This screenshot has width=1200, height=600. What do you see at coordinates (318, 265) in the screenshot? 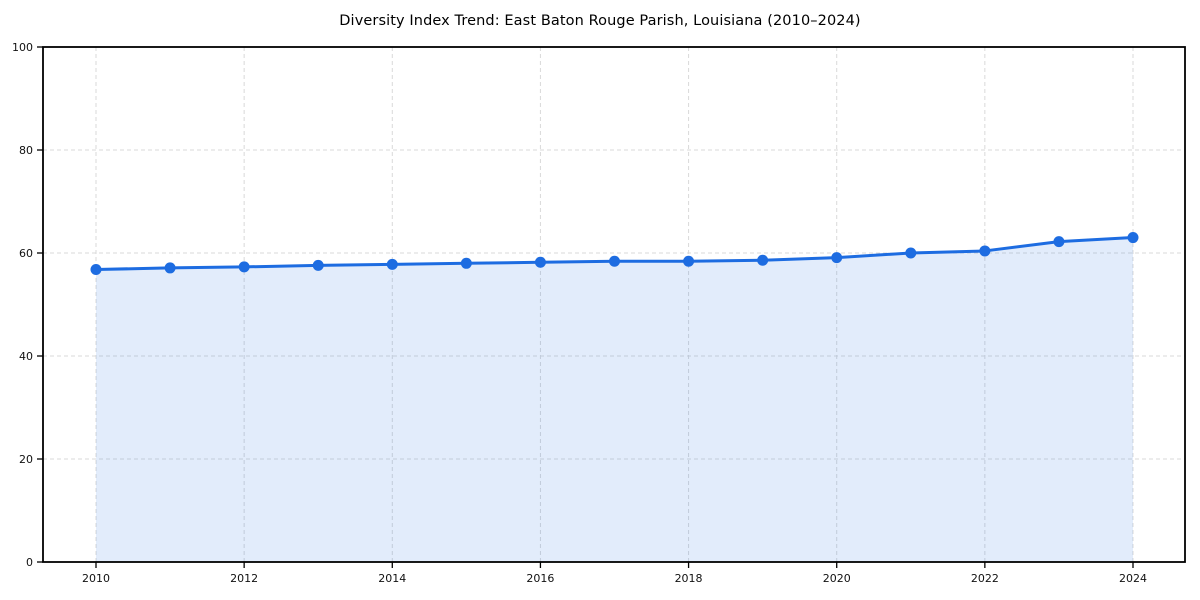
I see `data-point-2013` at bounding box center [318, 265].